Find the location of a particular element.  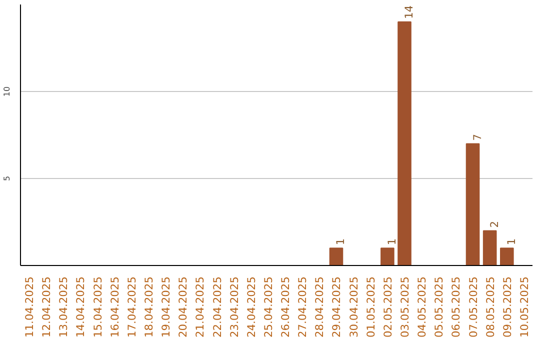

x-tick-label: 24.04.2025 is located at coordinates (251, 307).